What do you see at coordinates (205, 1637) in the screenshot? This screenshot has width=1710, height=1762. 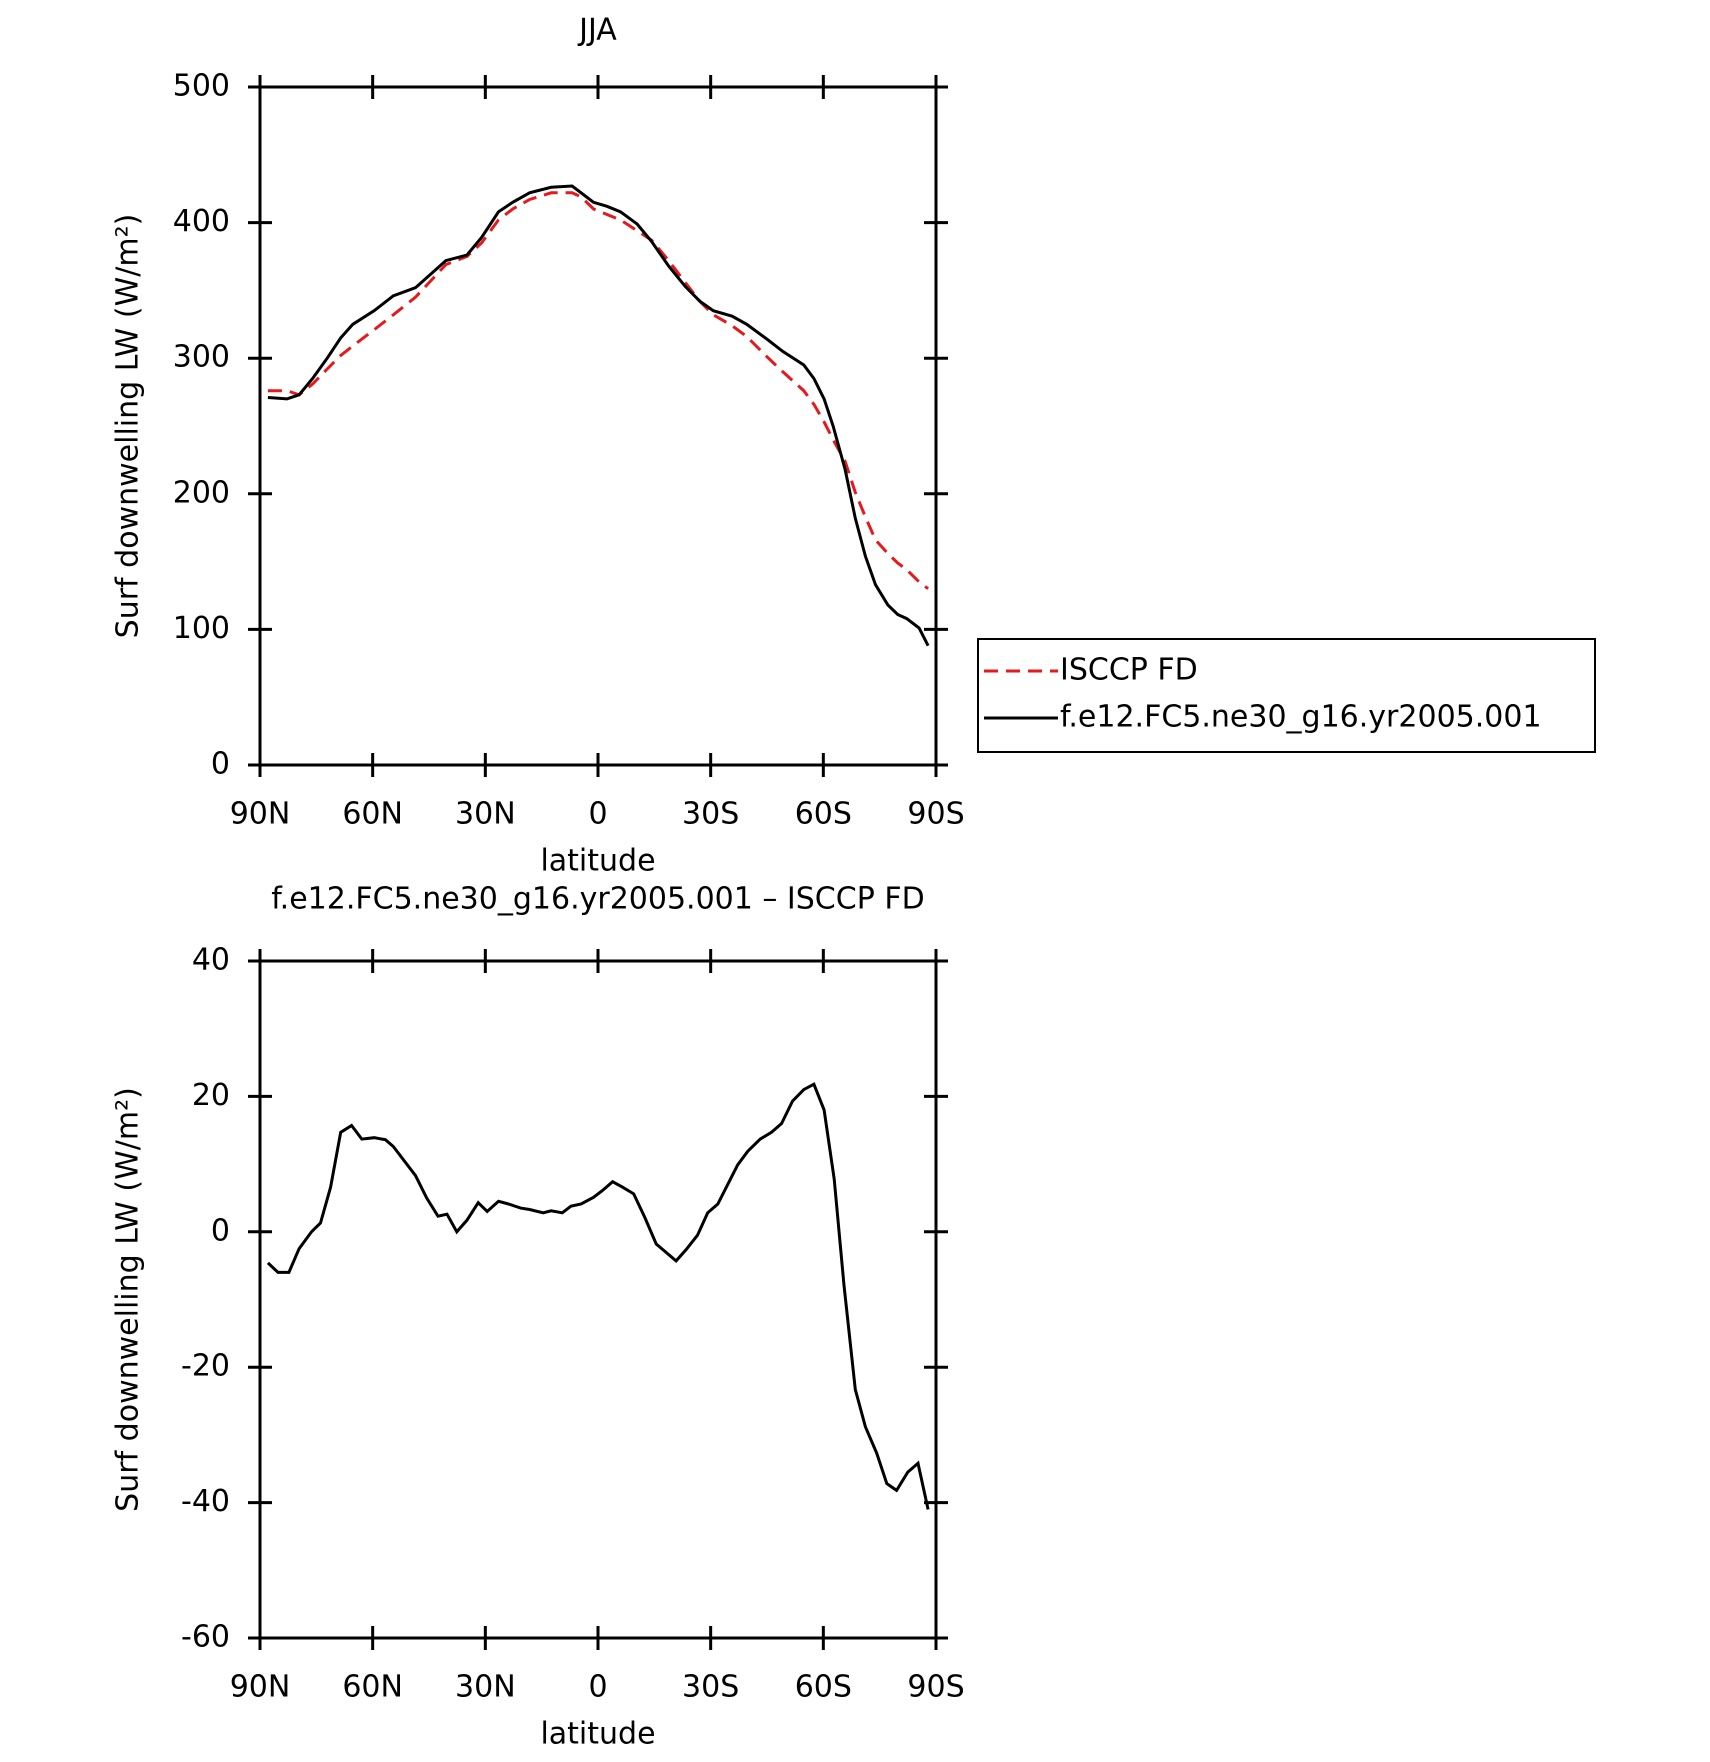 I see `y-tick-label: -60` at bounding box center [205, 1637].